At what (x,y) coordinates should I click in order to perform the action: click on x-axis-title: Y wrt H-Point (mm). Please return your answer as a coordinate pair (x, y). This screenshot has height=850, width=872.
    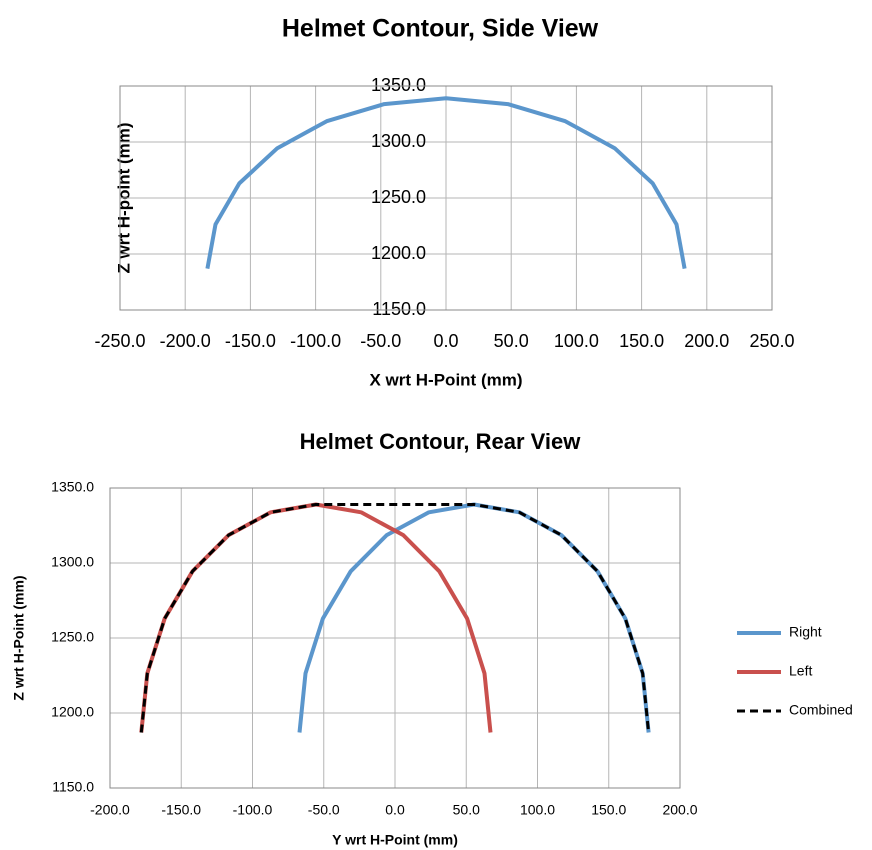
    Looking at the image, I should click on (395, 840).